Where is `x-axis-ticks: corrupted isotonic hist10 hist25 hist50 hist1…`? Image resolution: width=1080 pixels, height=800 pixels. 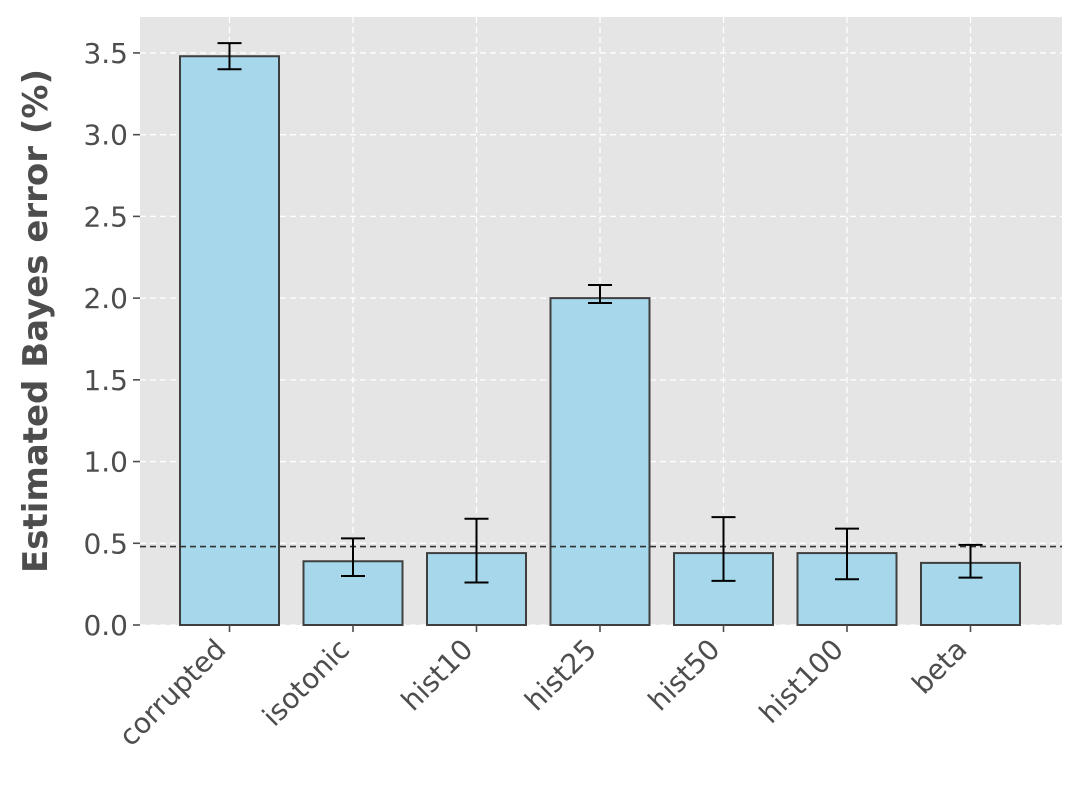
x-axis-ticks: corrupted isotonic hist10 hist25 hist50 hist1… is located at coordinates (543, 689).